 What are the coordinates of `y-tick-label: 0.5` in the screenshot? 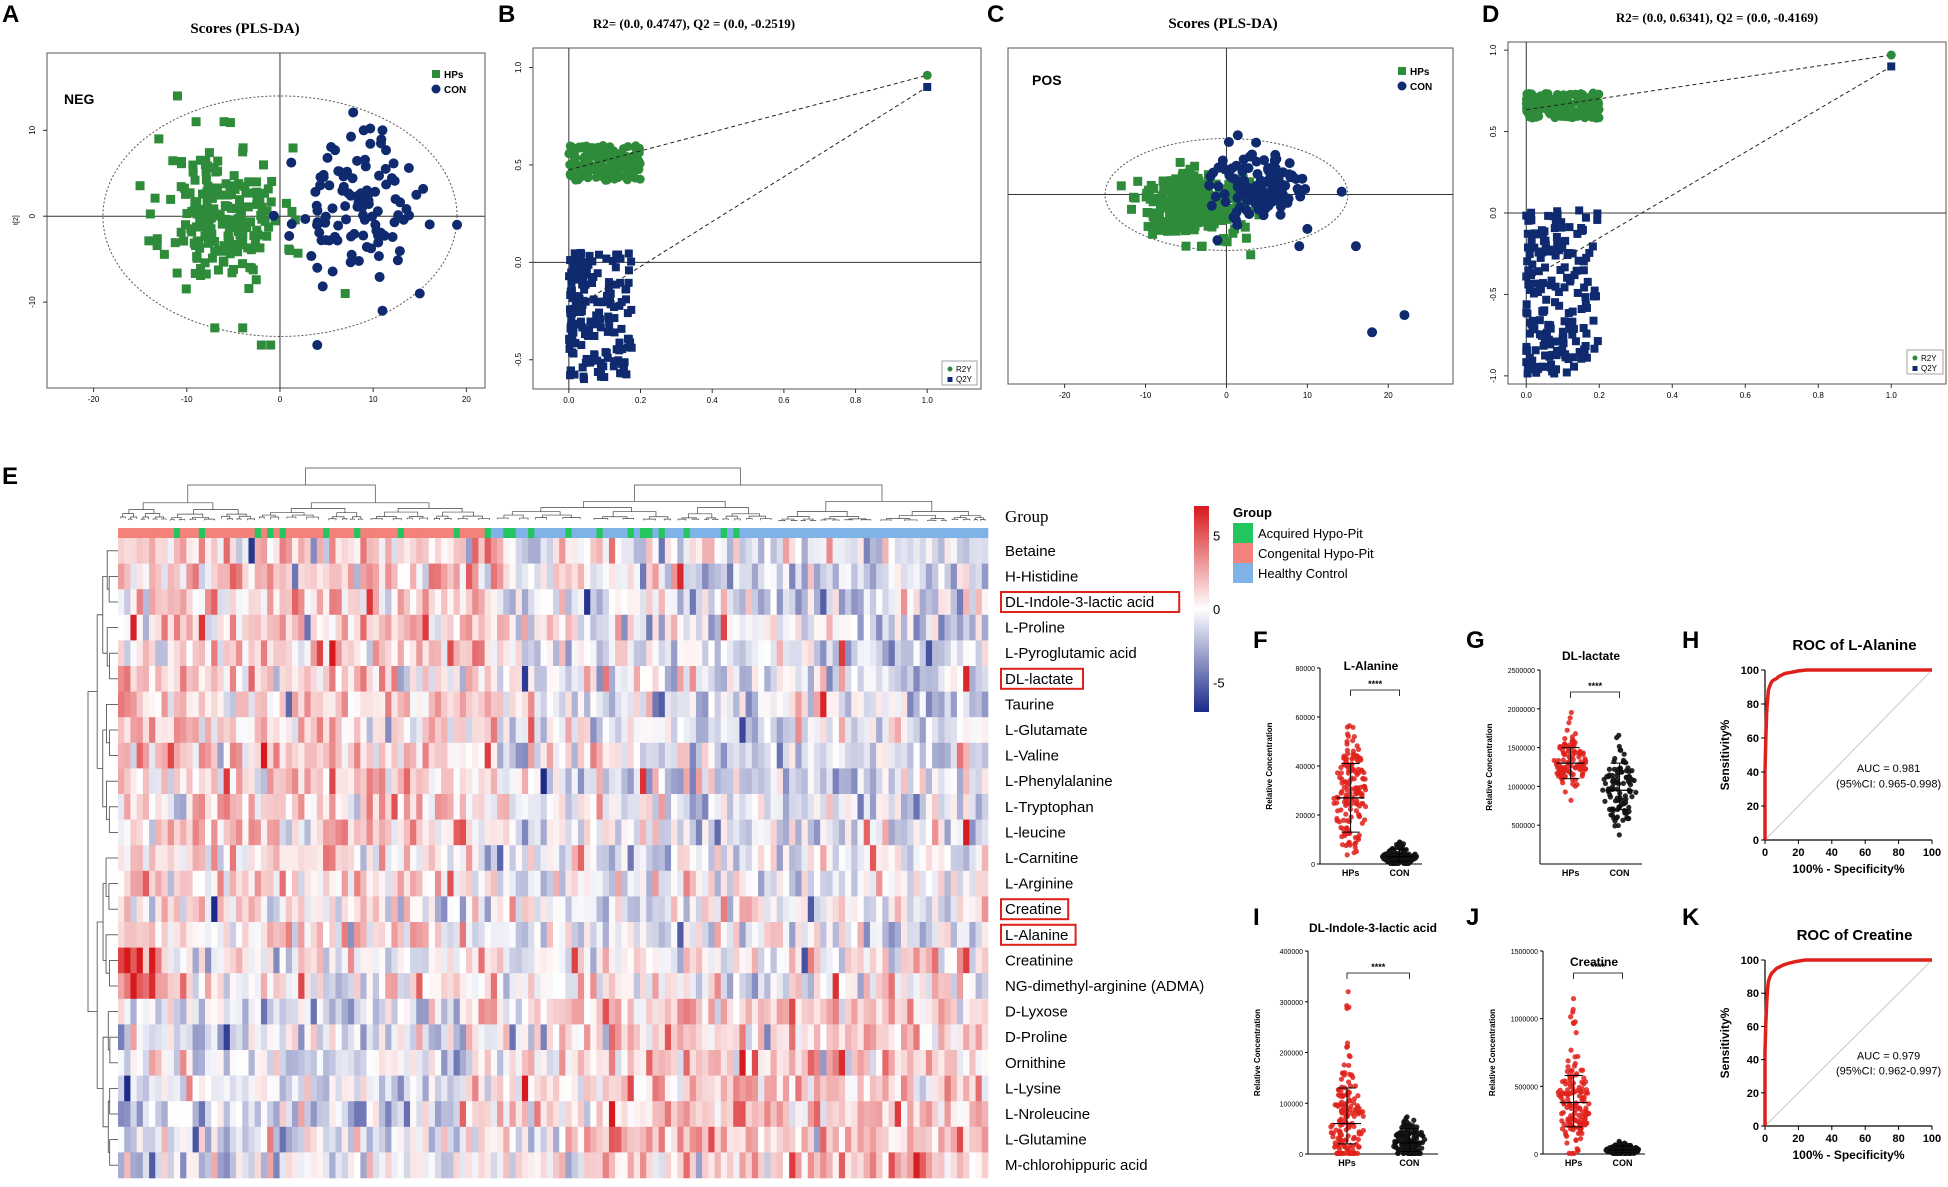 It's located at (518, 165).